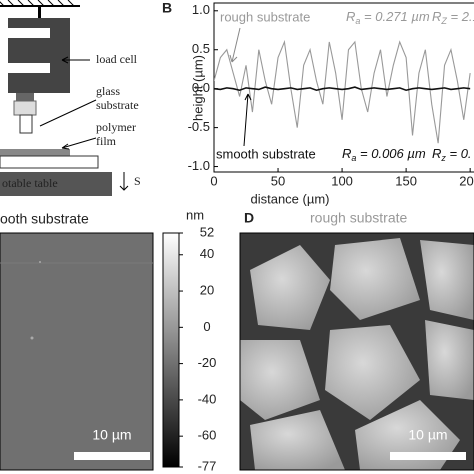  Describe the element at coordinates (342, 180) in the screenshot. I see `x-tick-label: 100` at that location.